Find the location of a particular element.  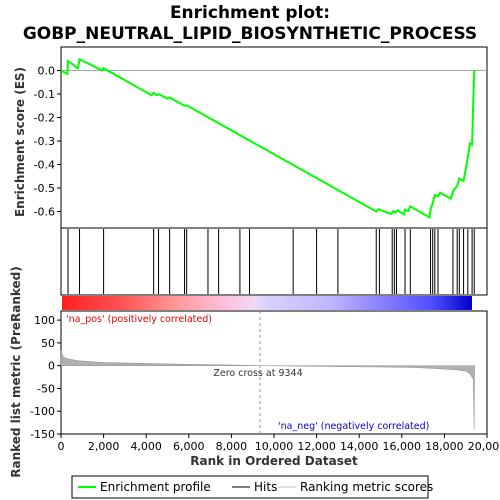

ranking-color-bar is located at coordinates (267, 303).